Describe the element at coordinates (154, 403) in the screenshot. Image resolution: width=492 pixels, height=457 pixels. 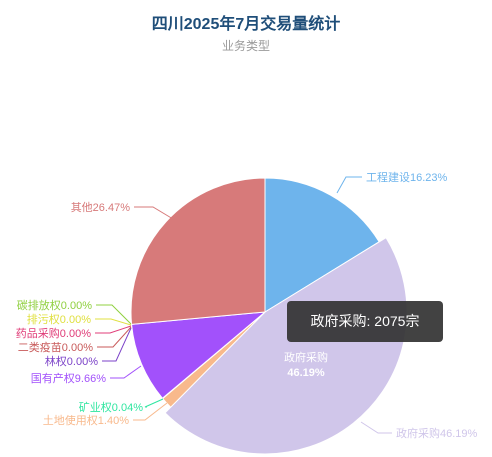
I see `label-line-mining-rights` at that location.